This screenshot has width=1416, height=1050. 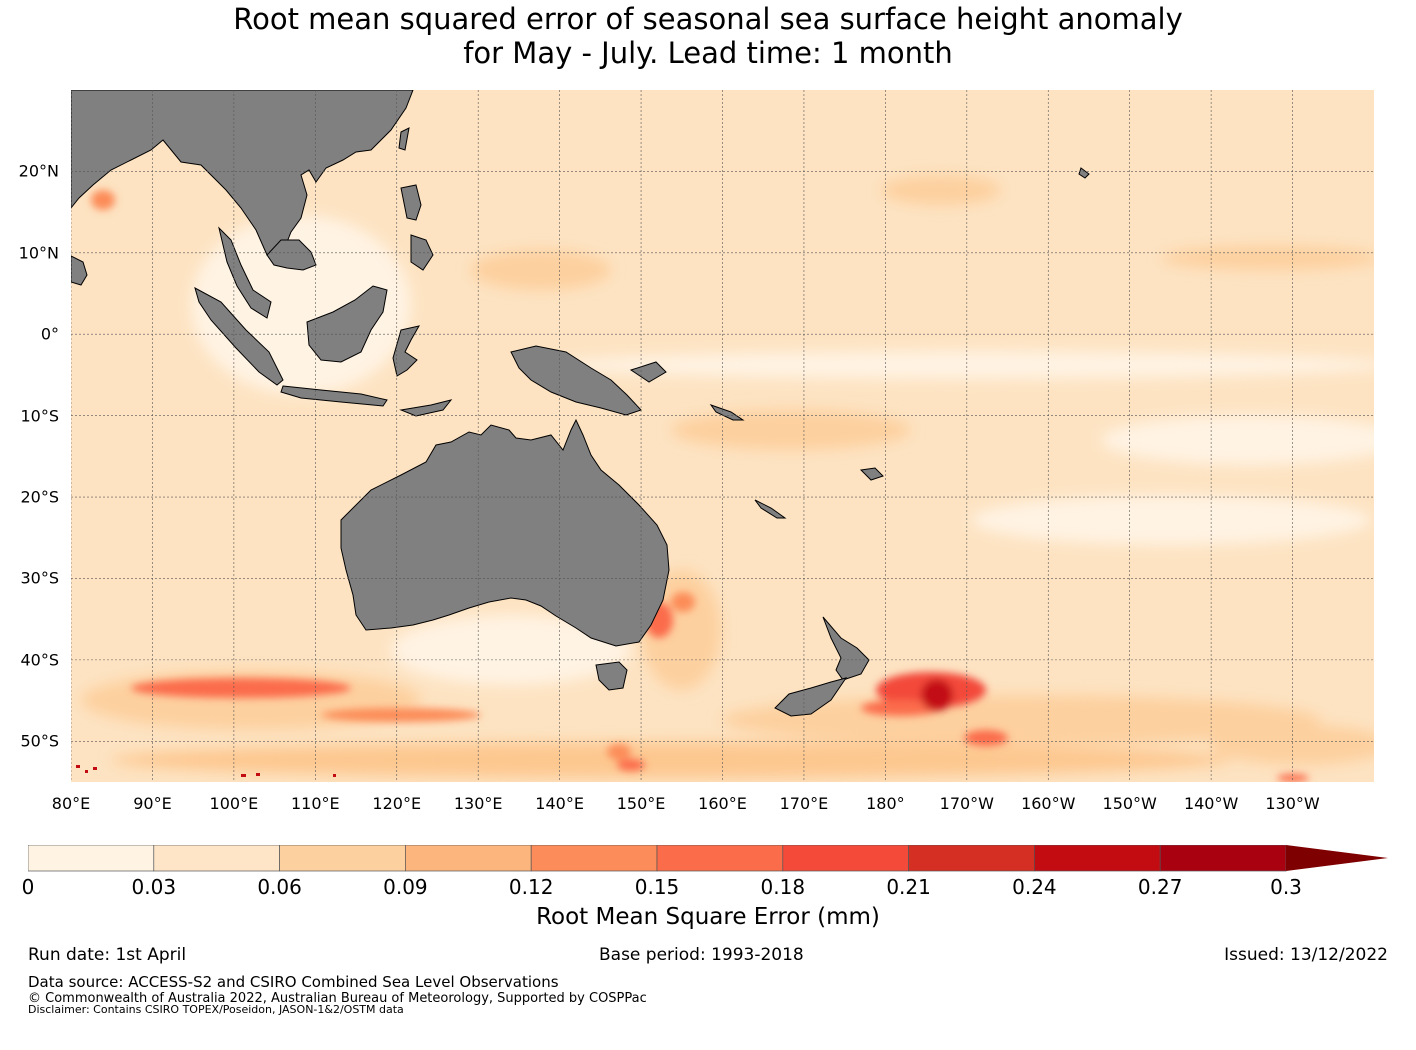 I want to click on longitude-label: 120°E, so click(x=397, y=803).